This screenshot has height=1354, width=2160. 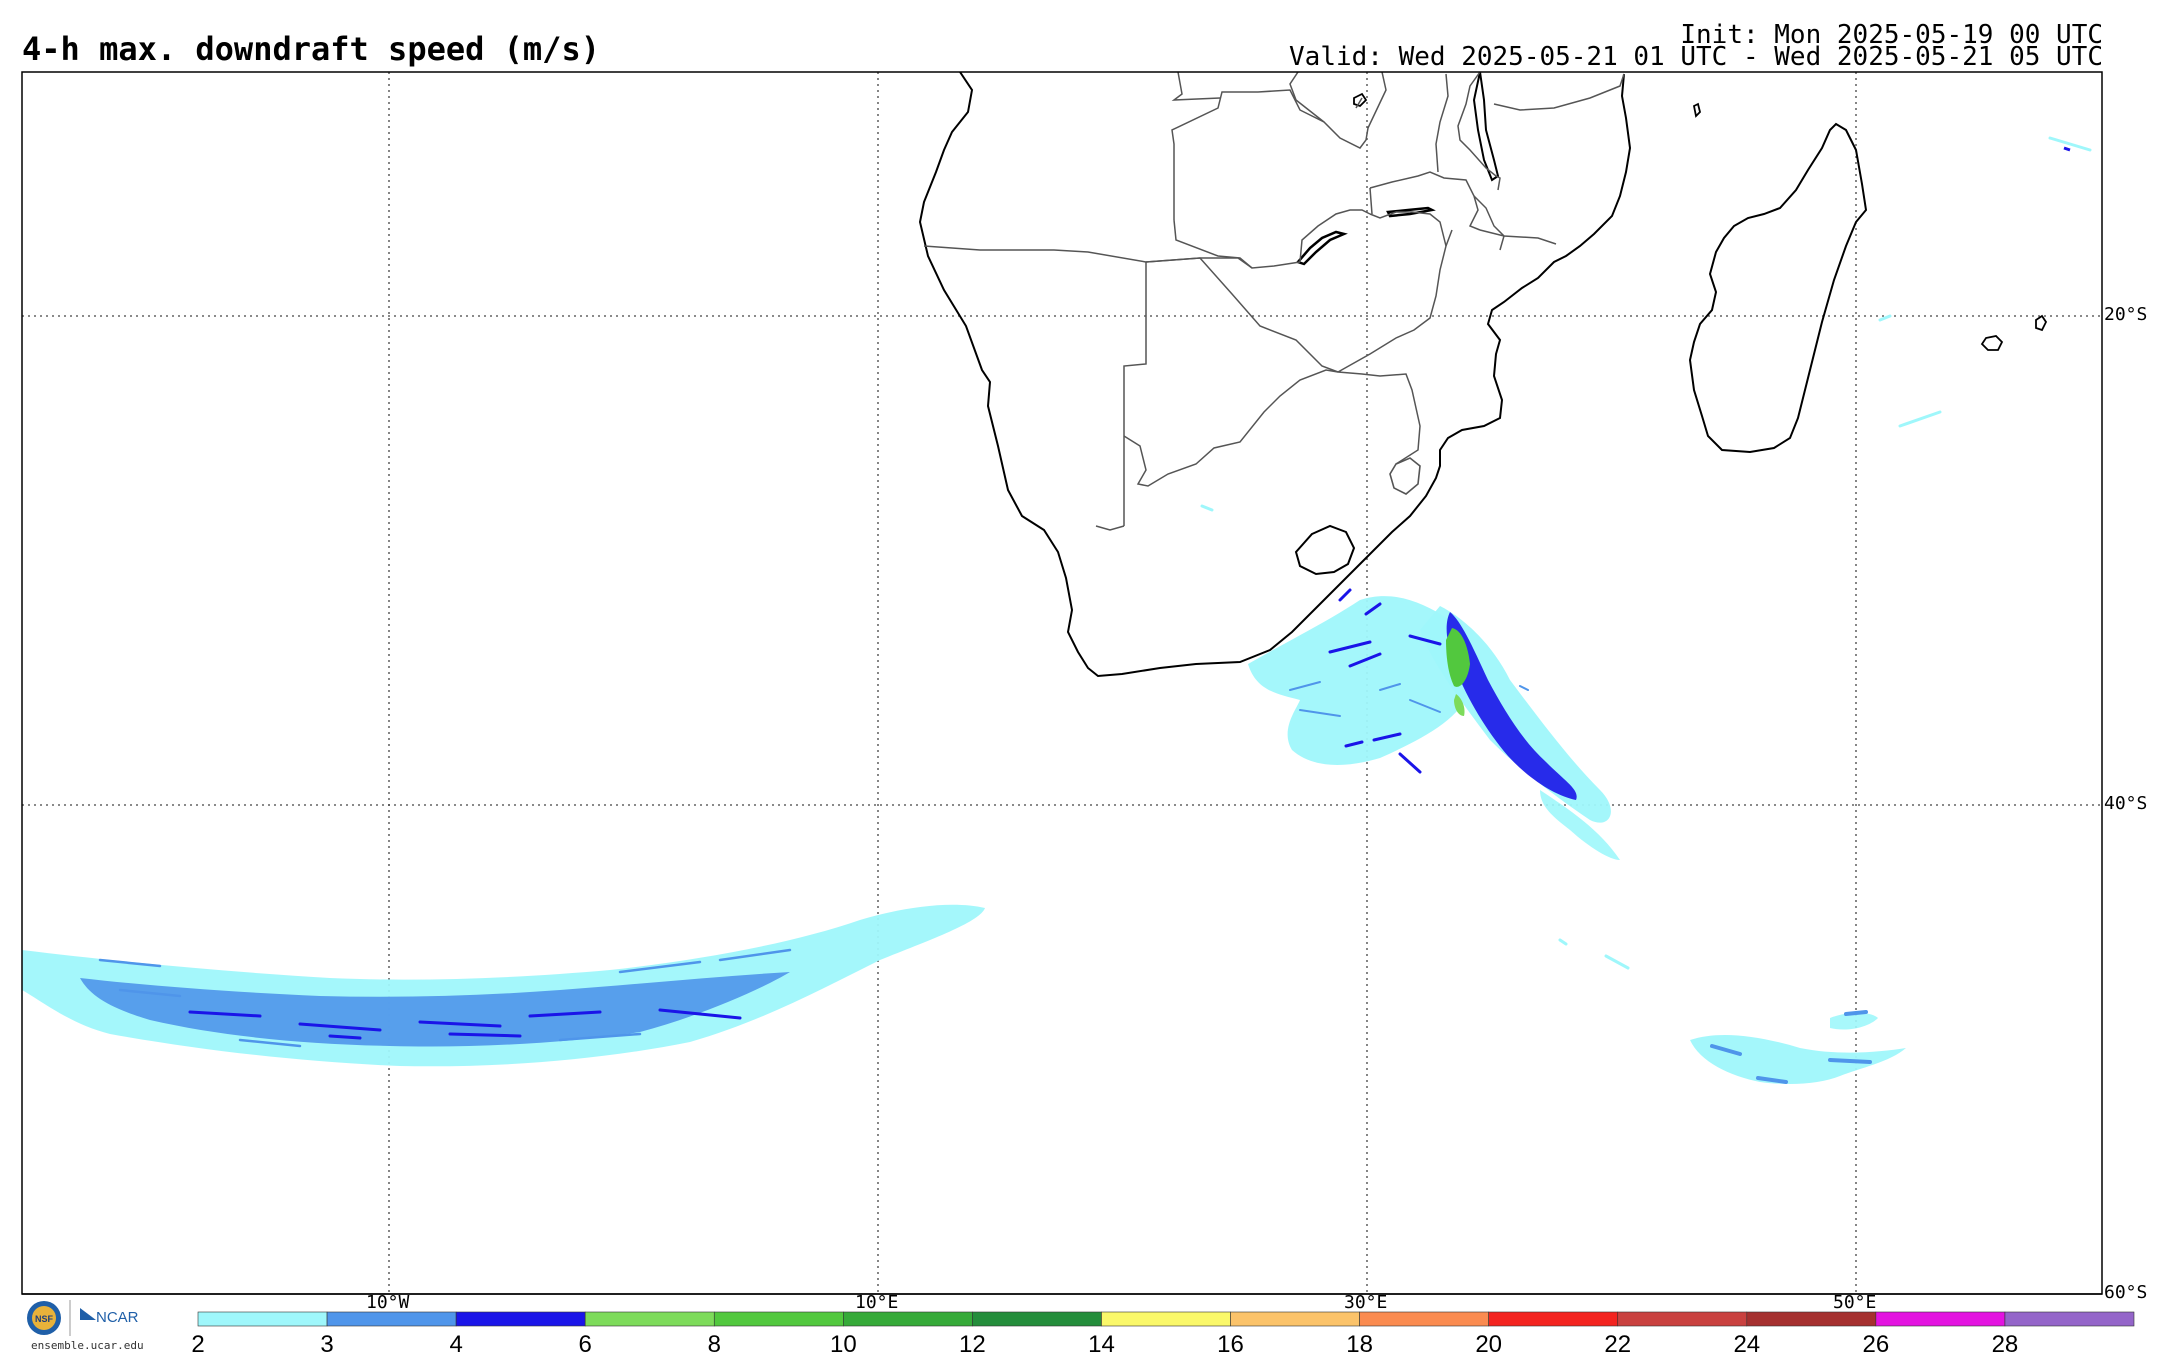 What do you see at coordinates (1274, 301) in the screenshot?
I see `country-borders` at bounding box center [1274, 301].